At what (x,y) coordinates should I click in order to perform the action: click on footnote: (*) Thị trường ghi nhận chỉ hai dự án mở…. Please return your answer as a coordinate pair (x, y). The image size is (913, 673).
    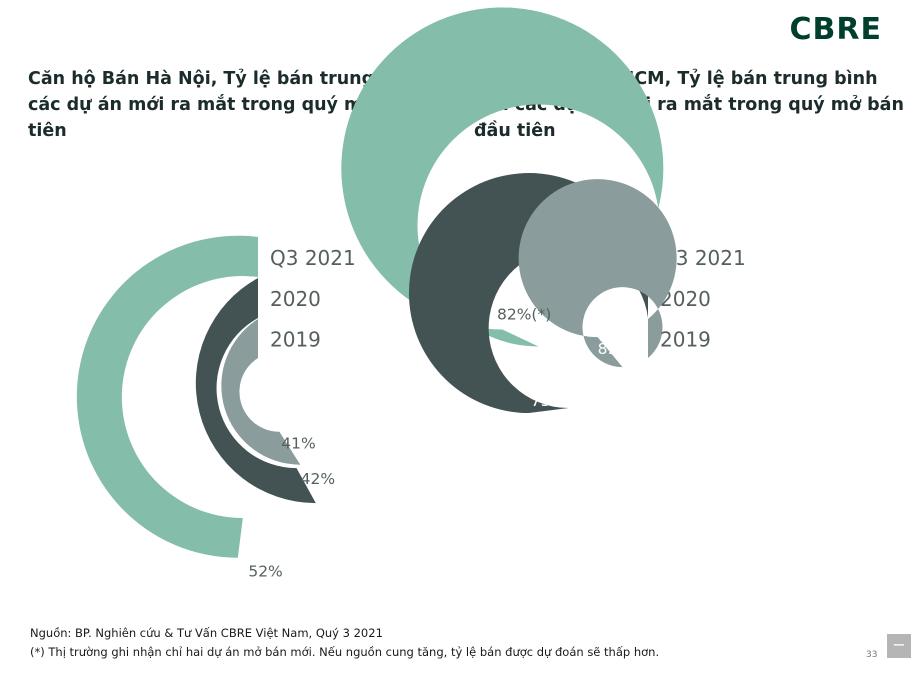
    Looking at the image, I should click on (345, 652).